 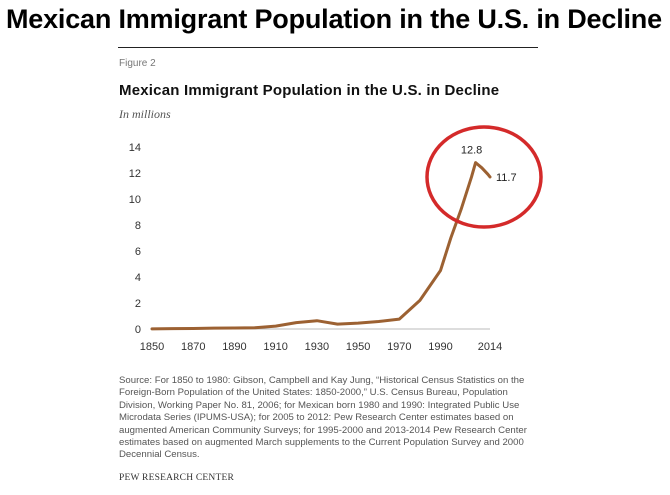 What do you see at coordinates (489, 164) in the screenshot?
I see `data-labels: 12.8 11.7` at bounding box center [489, 164].